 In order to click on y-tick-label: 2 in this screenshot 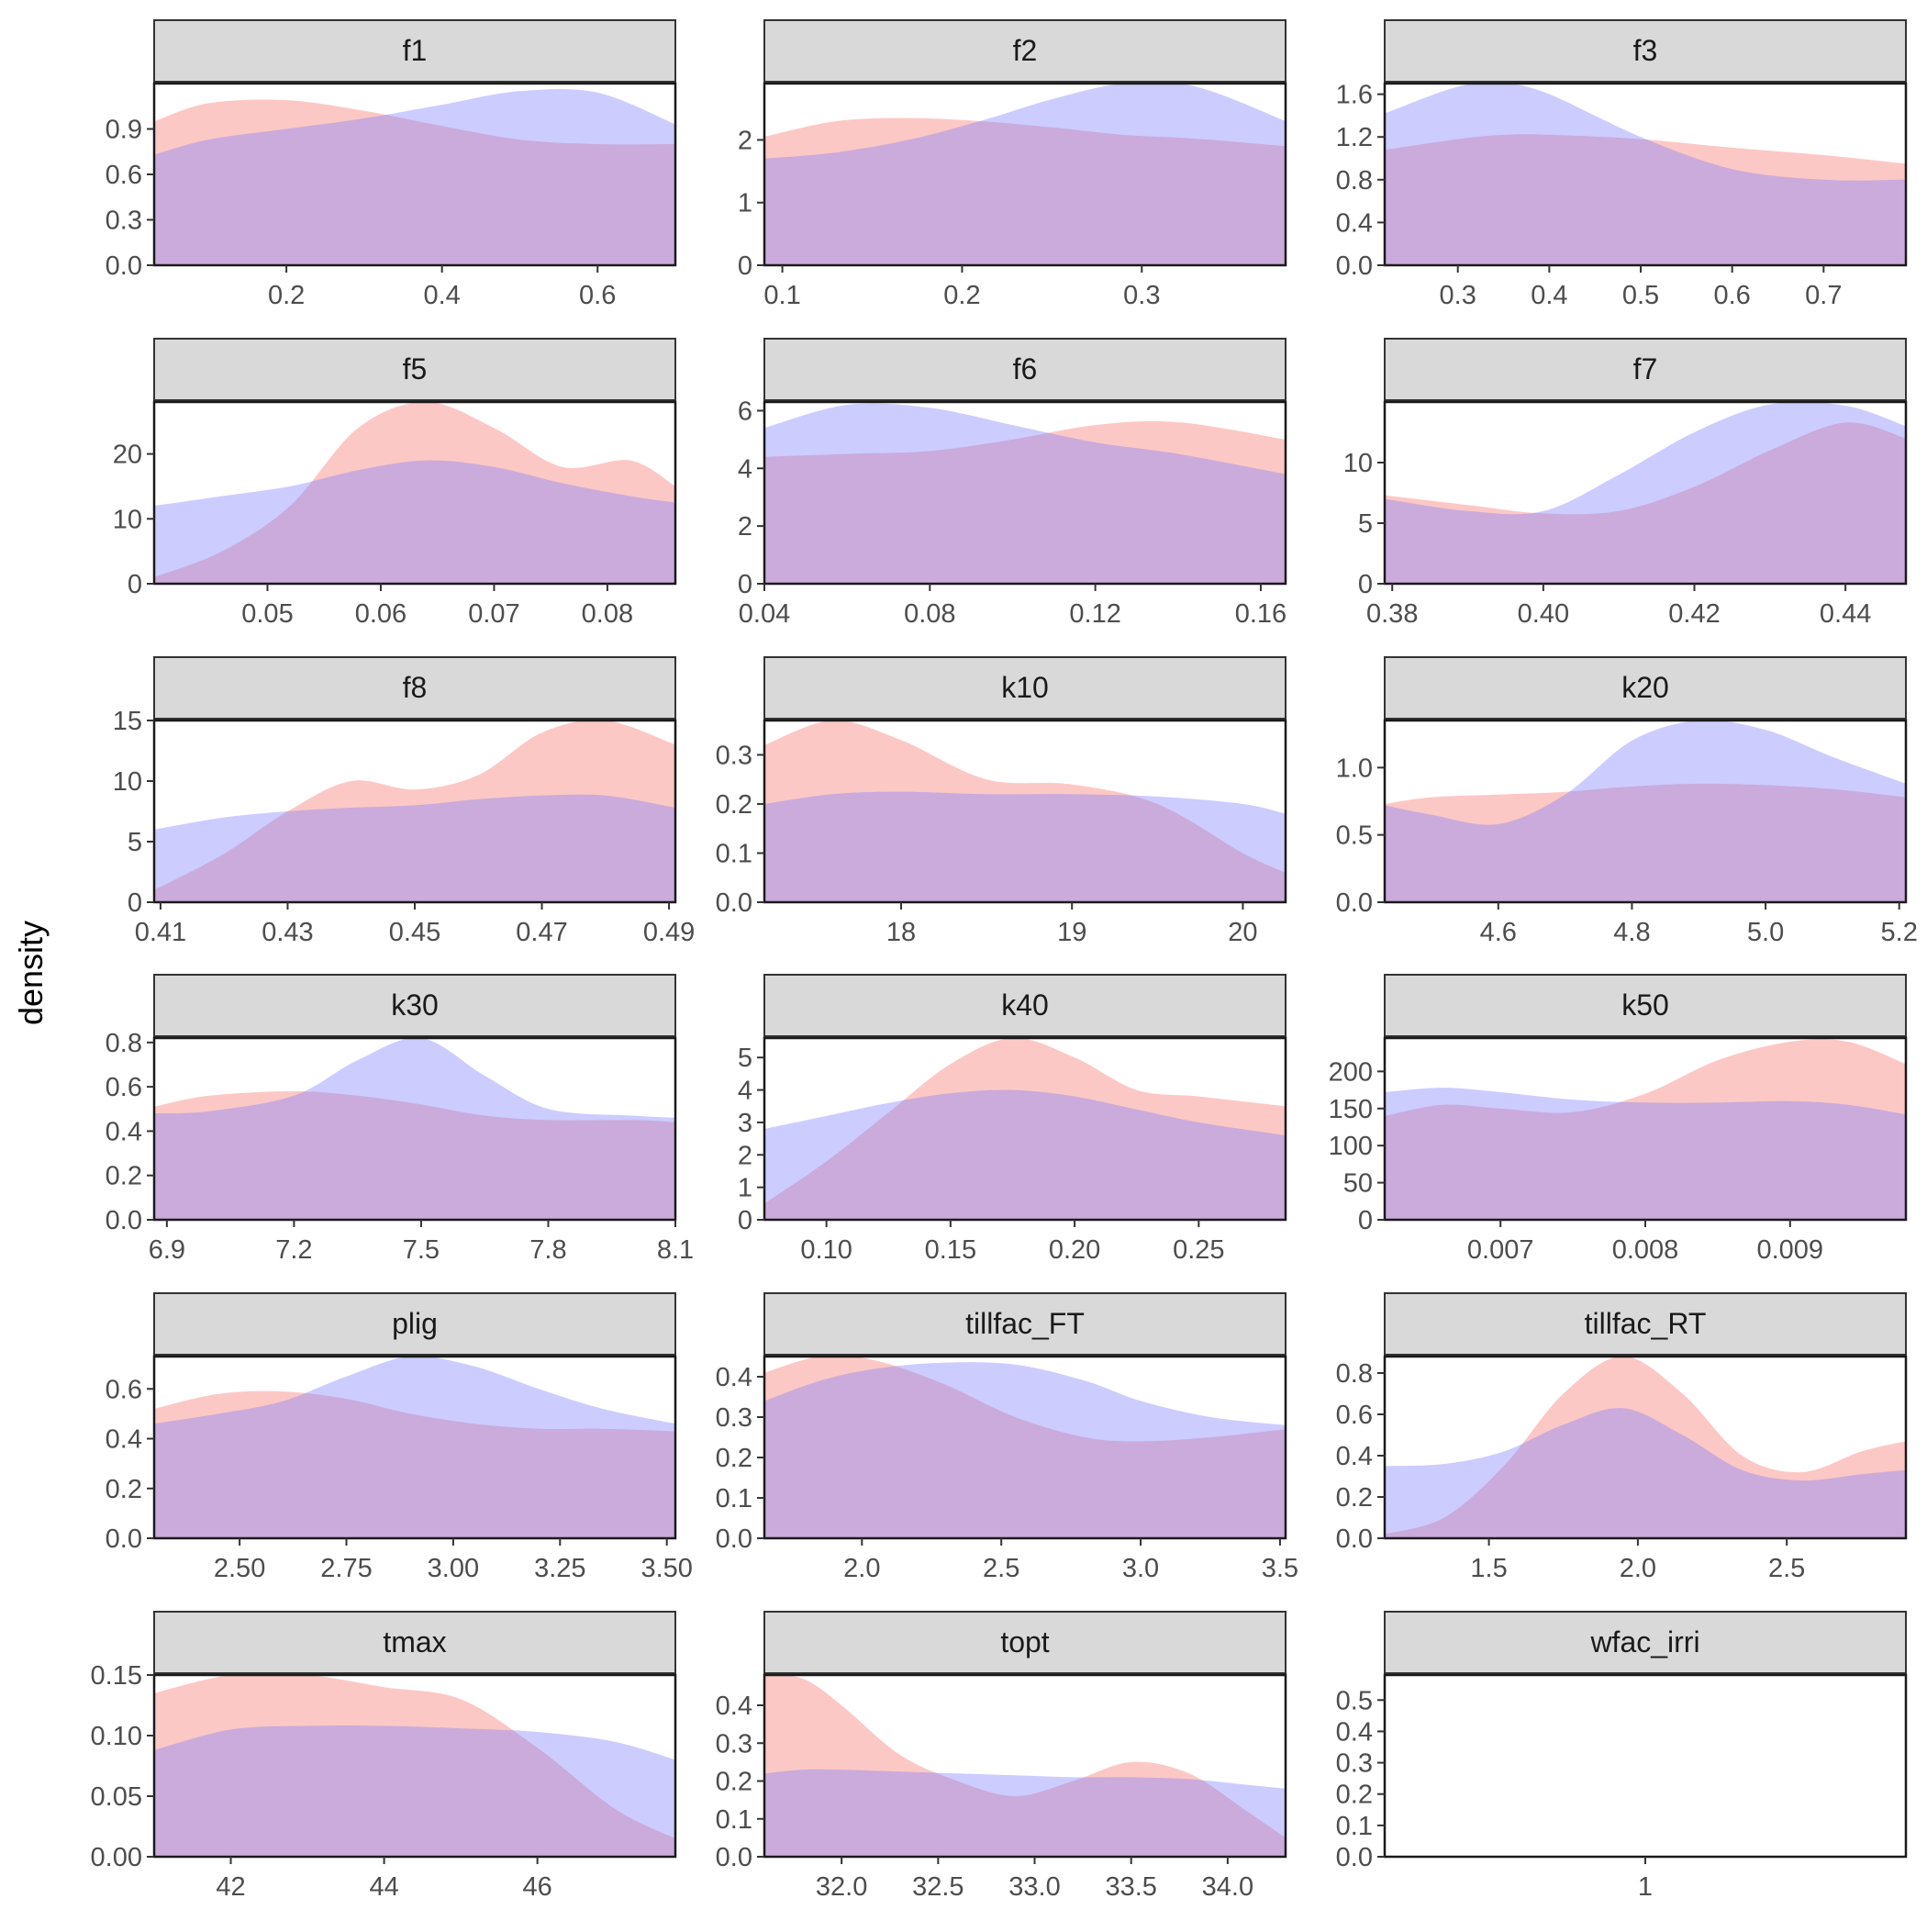, I will do `click(745, 140)`.